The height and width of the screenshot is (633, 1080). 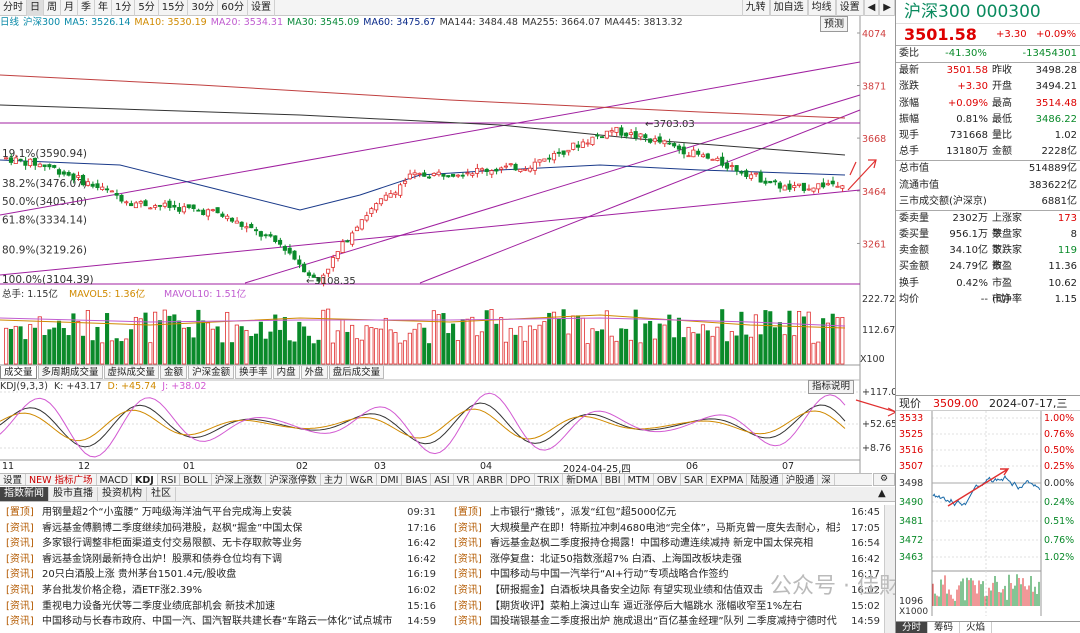 What do you see at coordinates (821, 8) in the screenshot?
I see `ma-button: 均线` at bounding box center [821, 8].